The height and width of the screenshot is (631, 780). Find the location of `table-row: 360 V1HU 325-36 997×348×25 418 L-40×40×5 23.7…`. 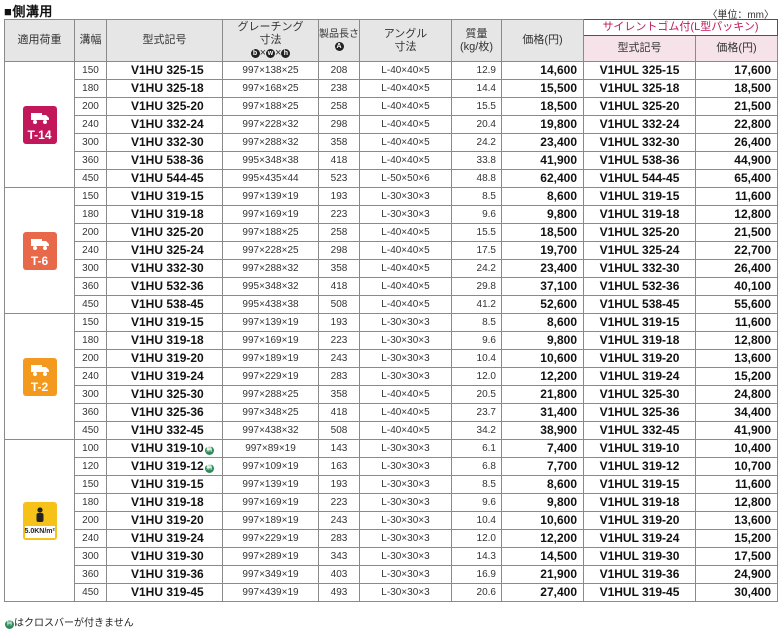

table-row: 360 V1HU 325-36 997×348×25 418 L-40×40×5 23.7… is located at coordinates (391, 412).